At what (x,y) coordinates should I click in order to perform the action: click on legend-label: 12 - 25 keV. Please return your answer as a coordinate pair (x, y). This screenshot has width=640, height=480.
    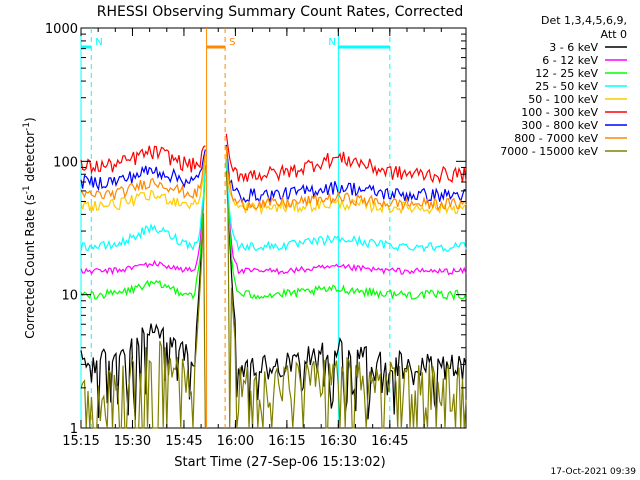
    Looking at the image, I should click on (566, 73).